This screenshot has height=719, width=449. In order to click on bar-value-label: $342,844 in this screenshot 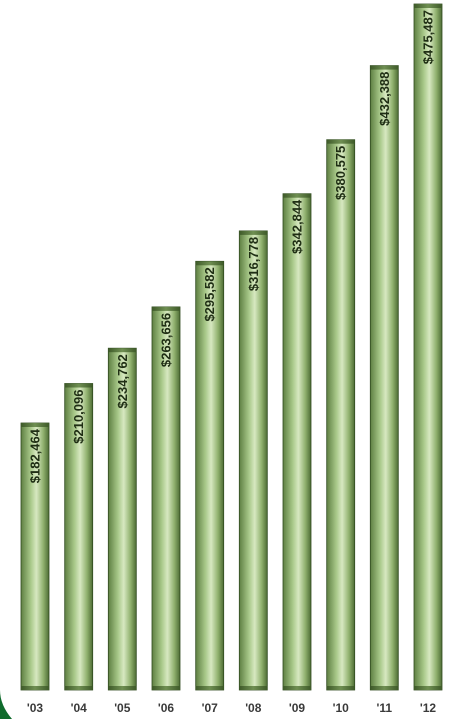, I will do `click(297, 226)`.